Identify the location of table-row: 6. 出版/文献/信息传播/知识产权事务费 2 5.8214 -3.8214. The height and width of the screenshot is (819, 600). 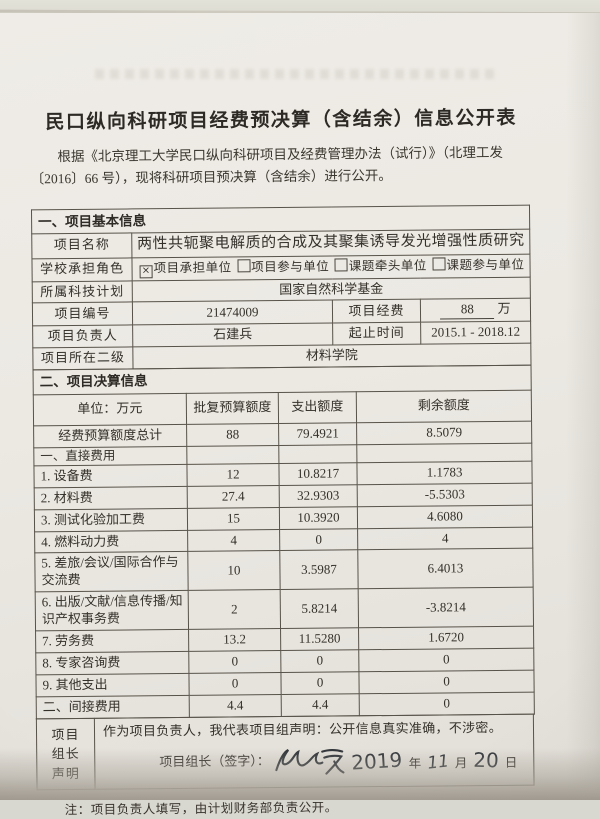
(284, 609).